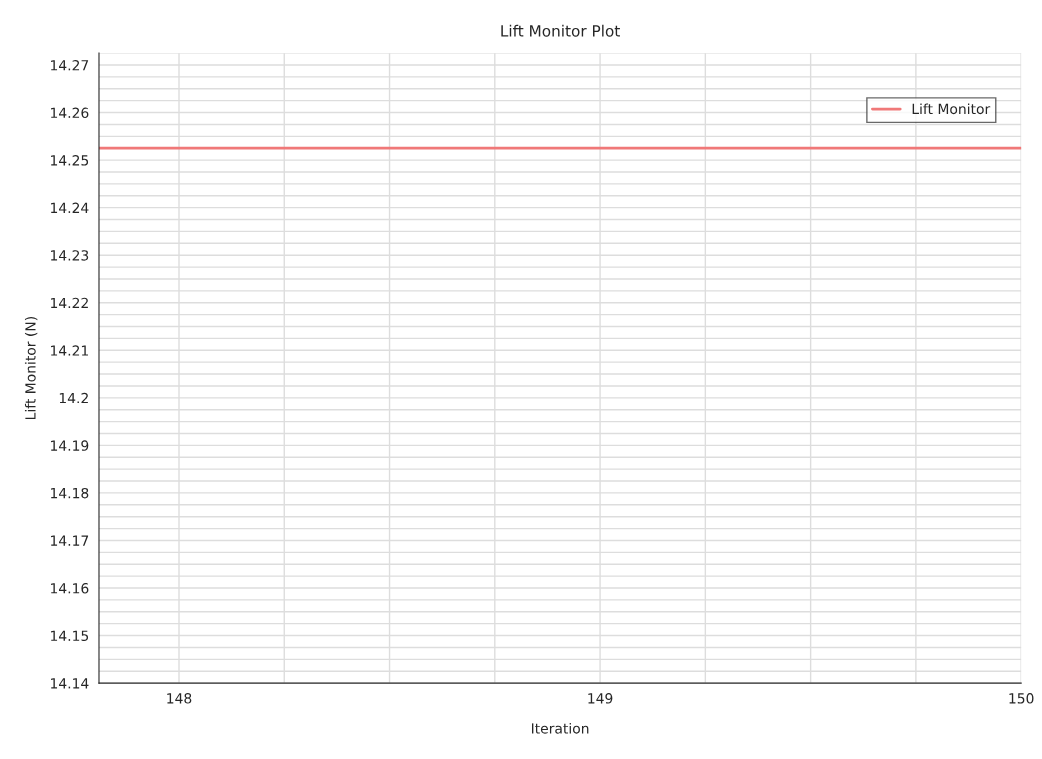 Image resolution: width=1042 pixels, height=759 pixels. Describe the element at coordinates (70, 540) in the screenshot. I see `y-tick-label: 14.17` at that location.